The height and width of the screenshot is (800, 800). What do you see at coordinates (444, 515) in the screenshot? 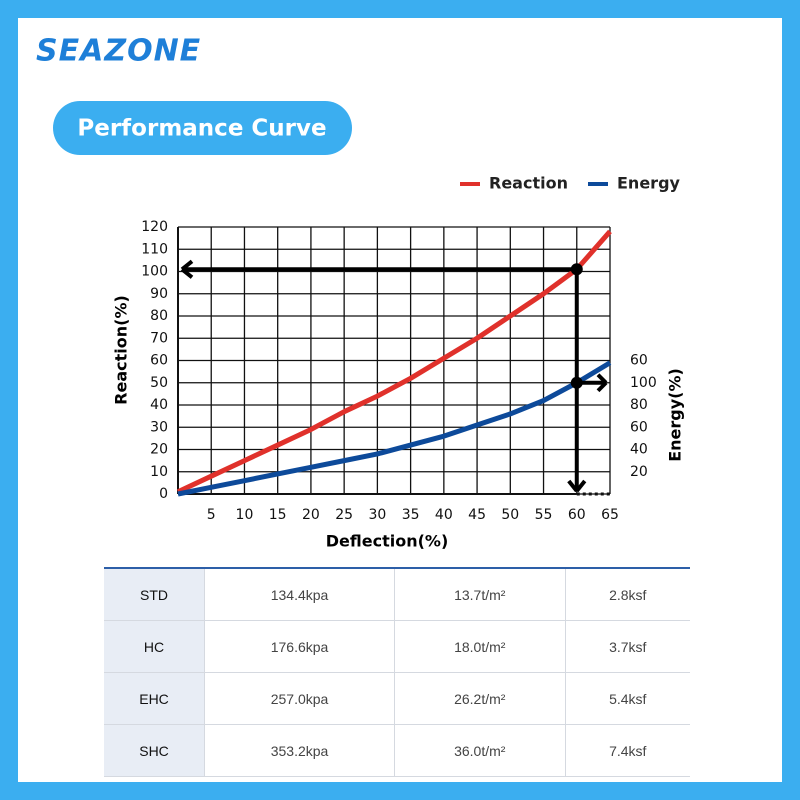
I see `x-tick-label: 40` at bounding box center [444, 515].